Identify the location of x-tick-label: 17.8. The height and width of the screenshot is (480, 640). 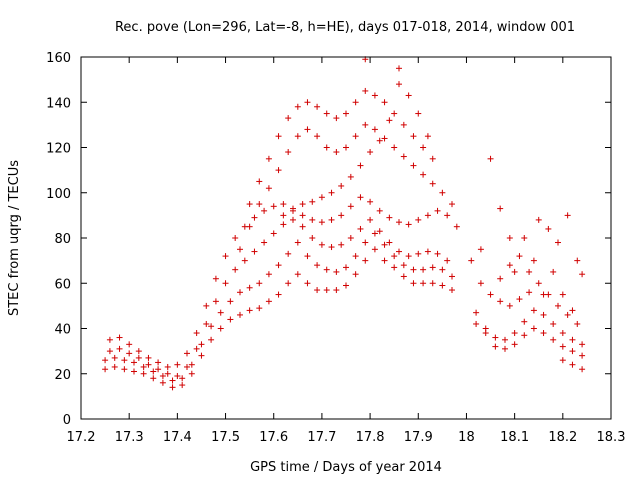
(370, 437).